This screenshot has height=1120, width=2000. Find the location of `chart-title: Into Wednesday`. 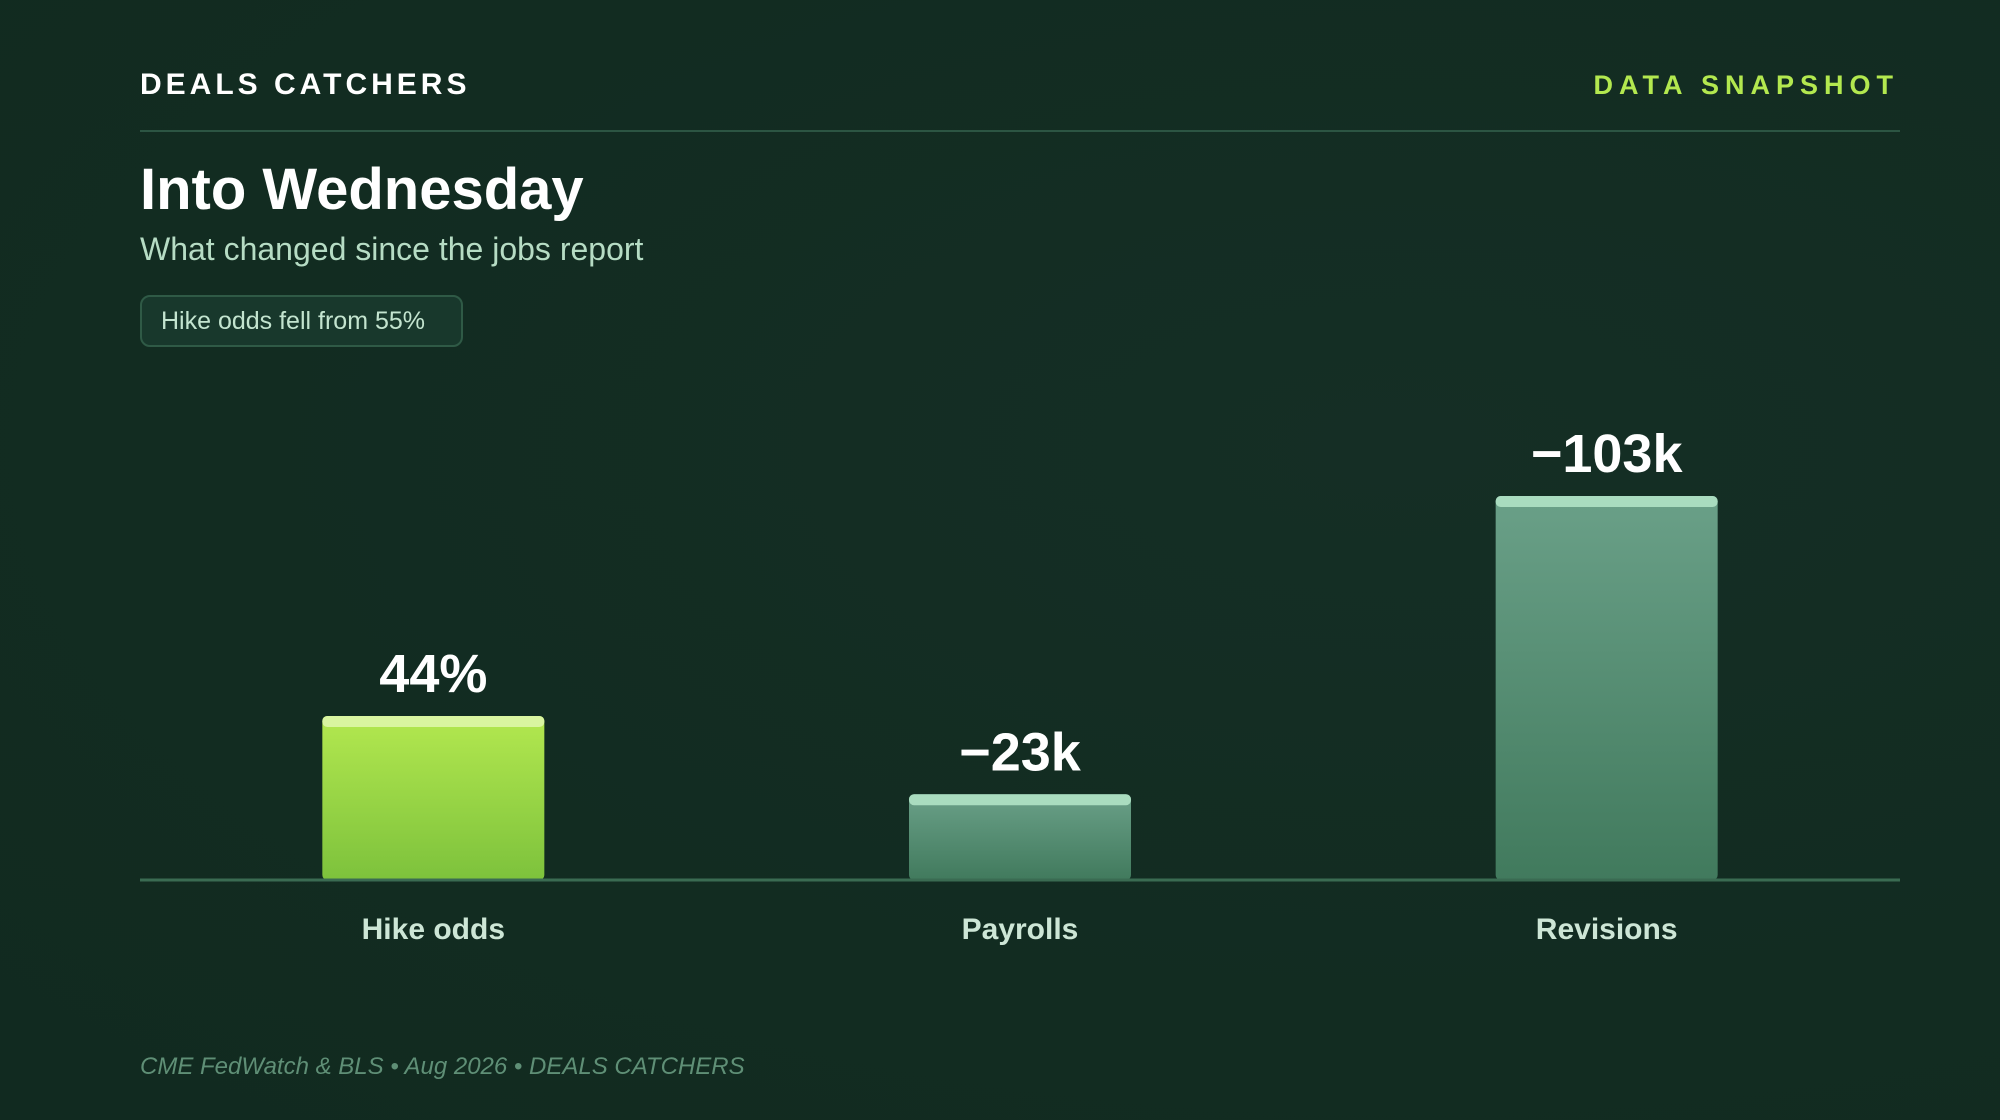

chart-title: Into Wednesday is located at coordinates (362, 189).